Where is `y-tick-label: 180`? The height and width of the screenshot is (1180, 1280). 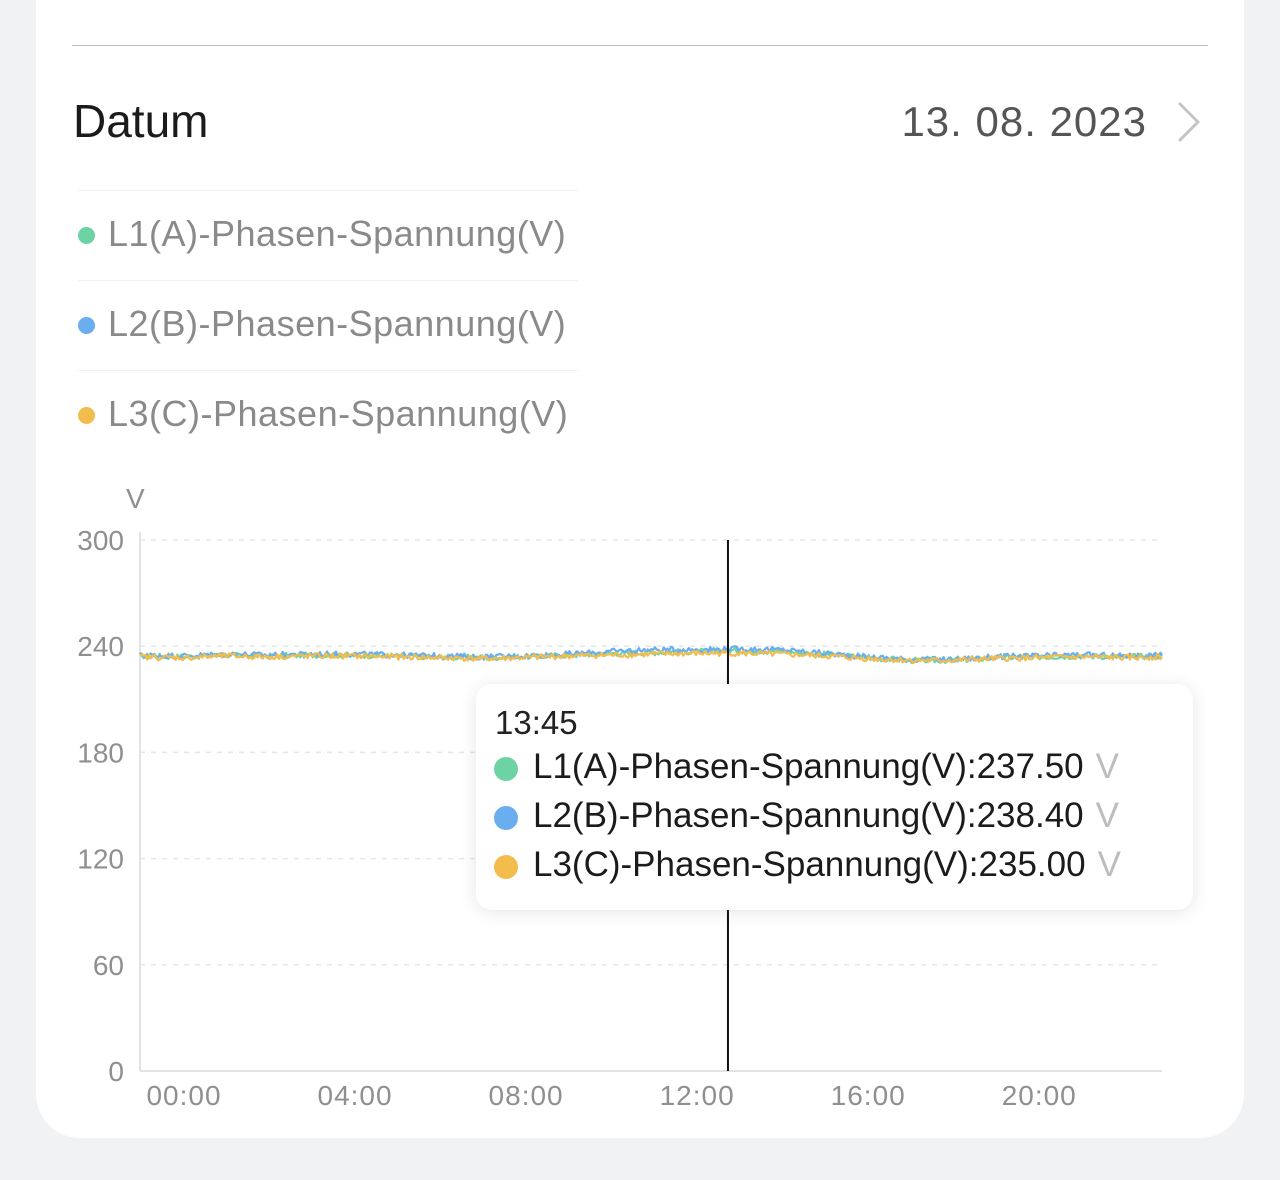 y-tick-label: 180 is located at coordinates (100, 752).